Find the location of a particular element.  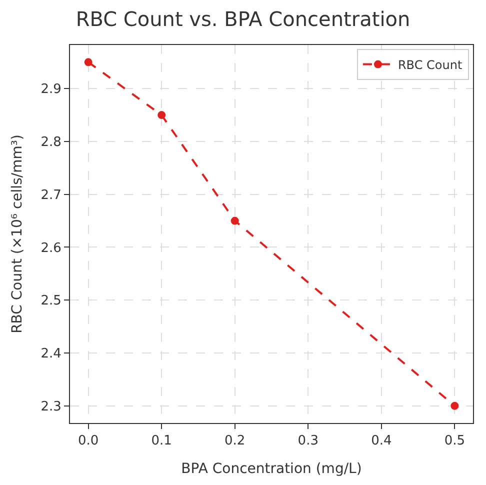

x-tick-label: 0.5 is located at coordinates (455, 441).